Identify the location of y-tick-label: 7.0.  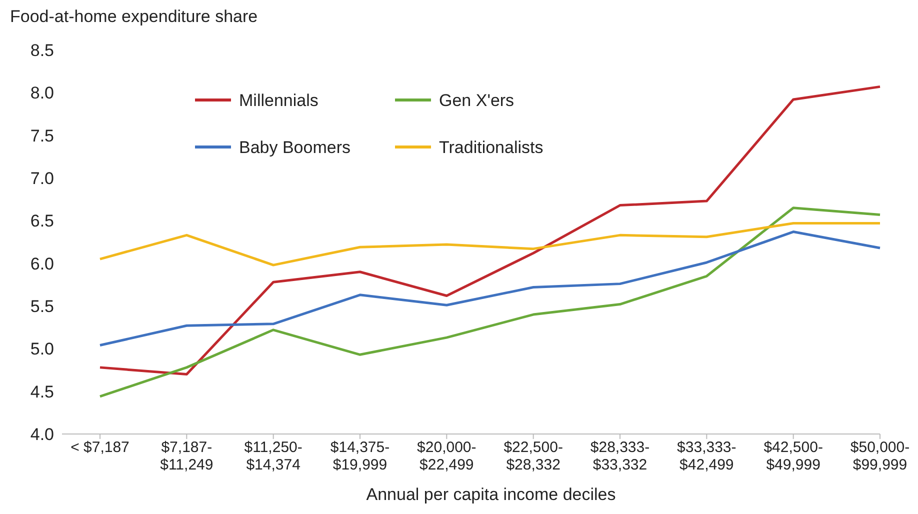
(42, 178).